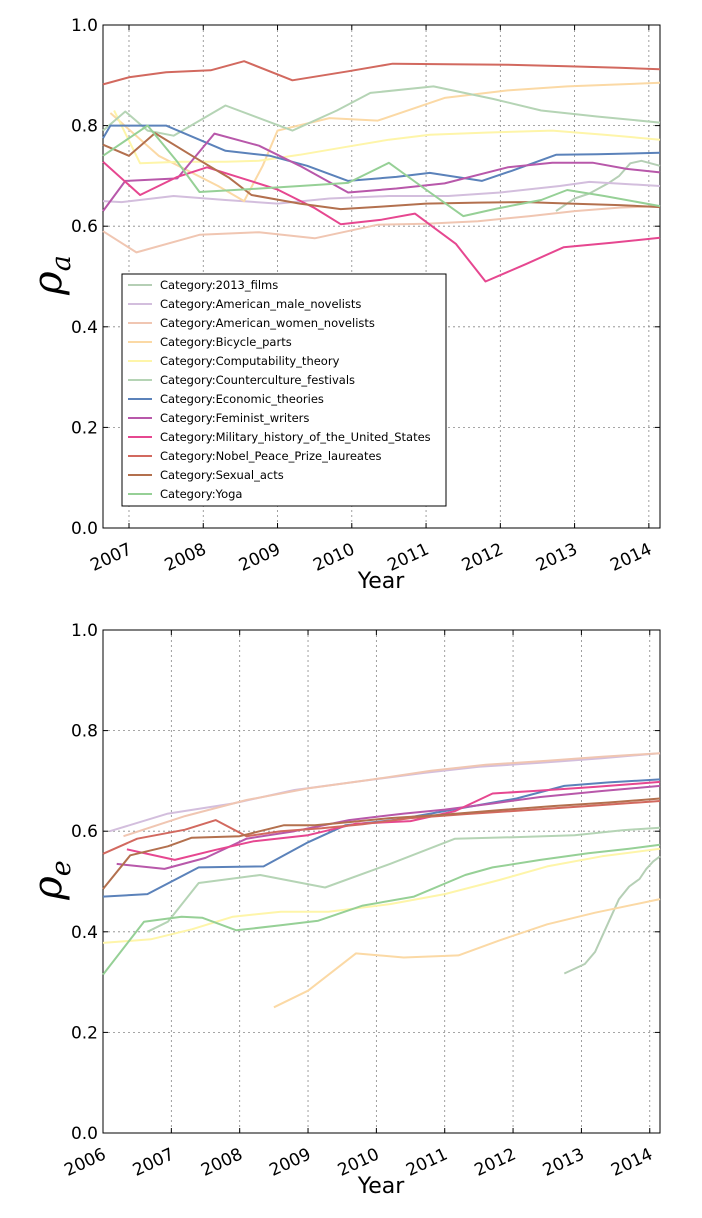 This screenshot has height=1218, width=702. I want to click on series-line-feminist-writers, so click(388, 827).